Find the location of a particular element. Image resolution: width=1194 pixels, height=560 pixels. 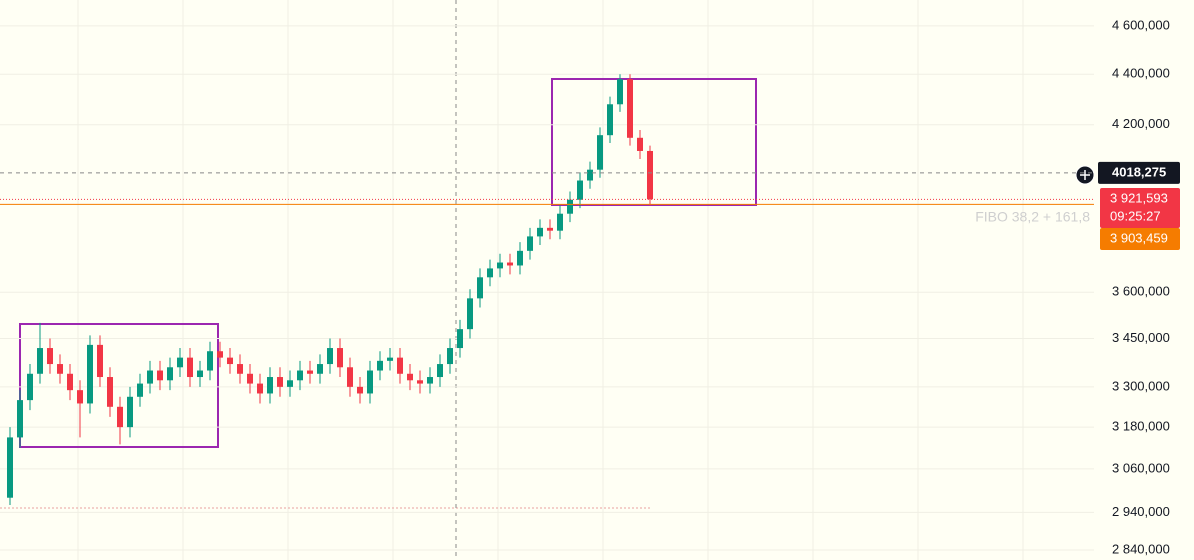

fibo-tag is located at coordinates (1140, 239).